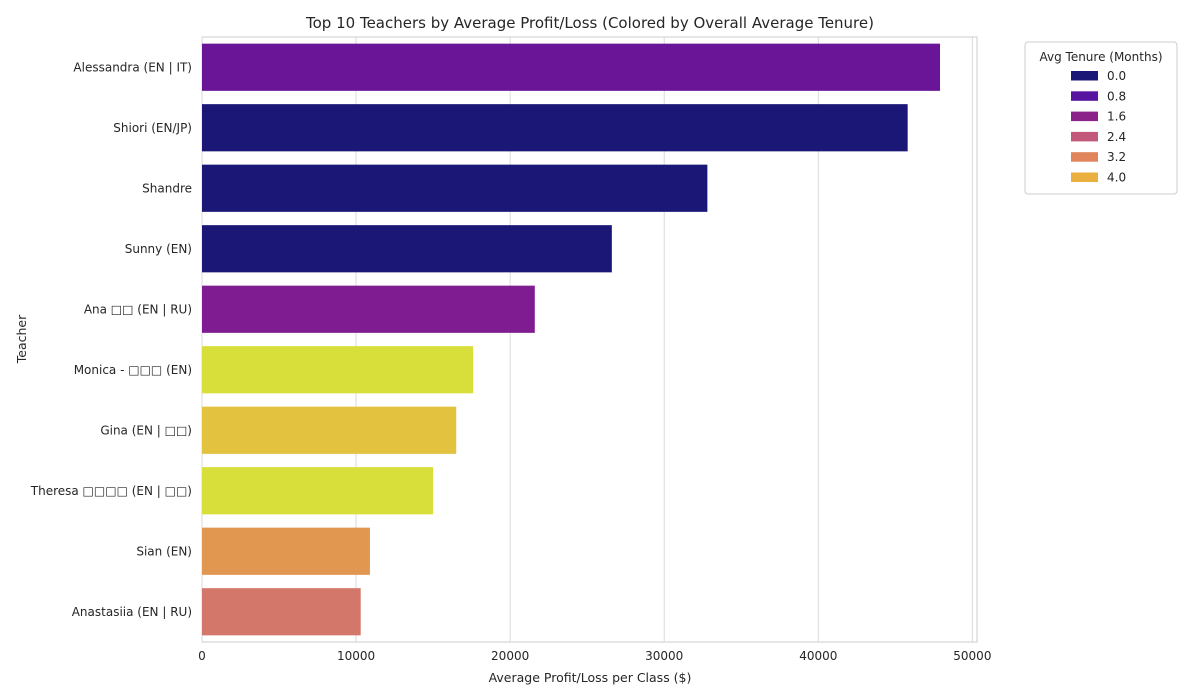  I want to click on legend-frame, so click(1101, 118).